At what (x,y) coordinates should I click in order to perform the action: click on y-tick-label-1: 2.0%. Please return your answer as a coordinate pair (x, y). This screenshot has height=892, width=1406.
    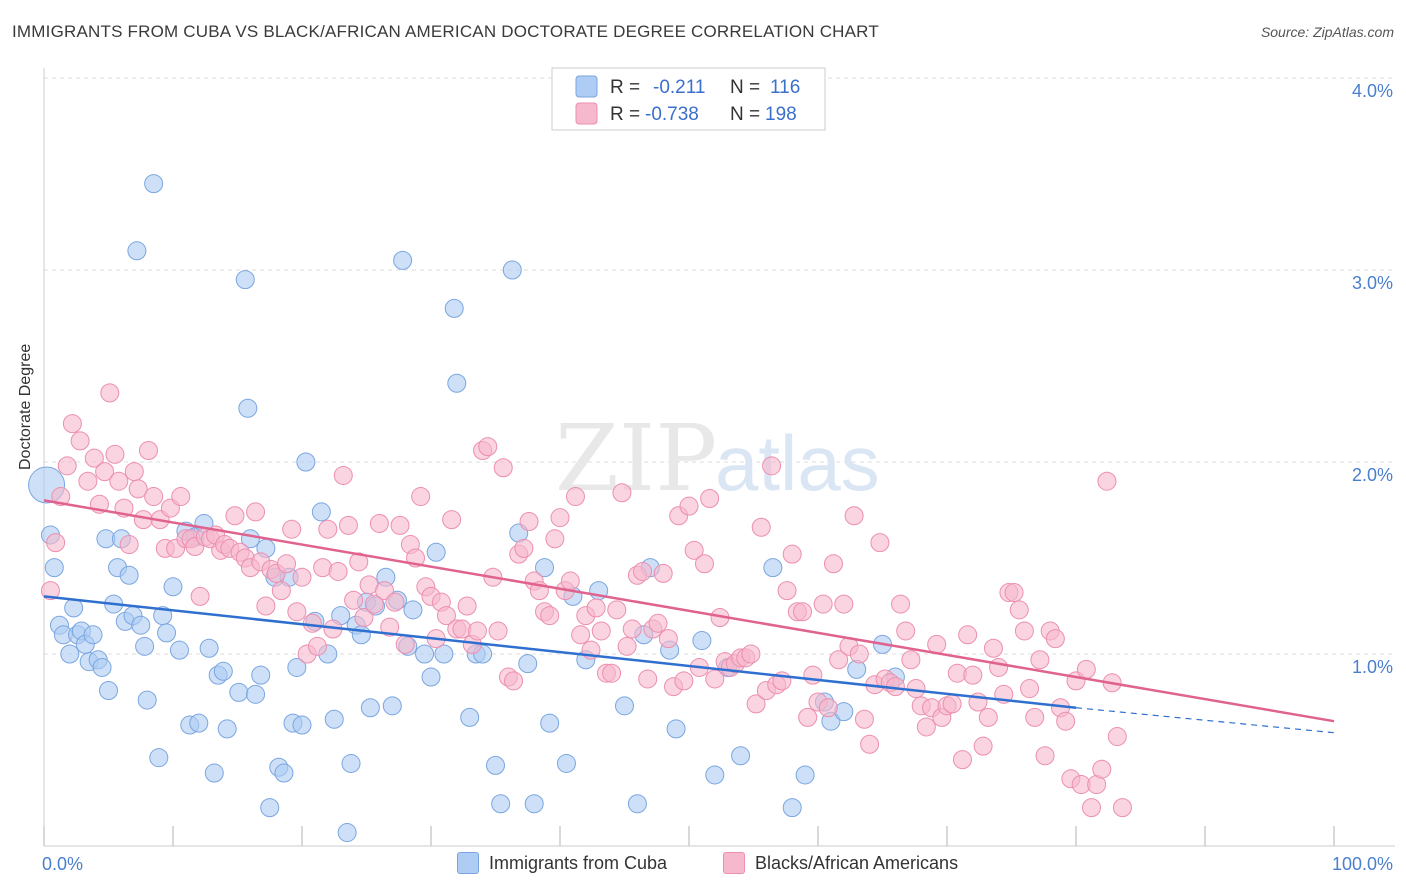
    Looking at the image, I should click on (1372, 475).